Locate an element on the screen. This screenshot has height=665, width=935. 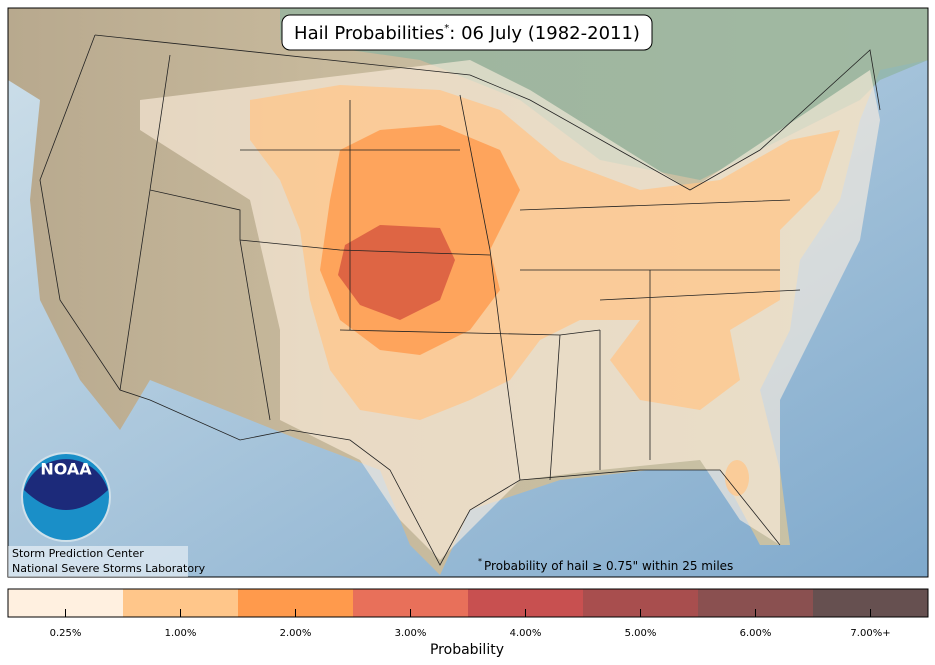
title: Hail Probabilities*: 06 July (1982-2011) is located at coordinates (467, 33).